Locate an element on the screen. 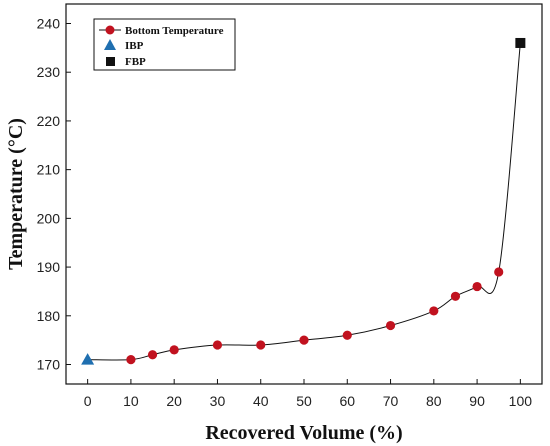  y-tick-label-230: 230 is located at coordinates (49, 72).